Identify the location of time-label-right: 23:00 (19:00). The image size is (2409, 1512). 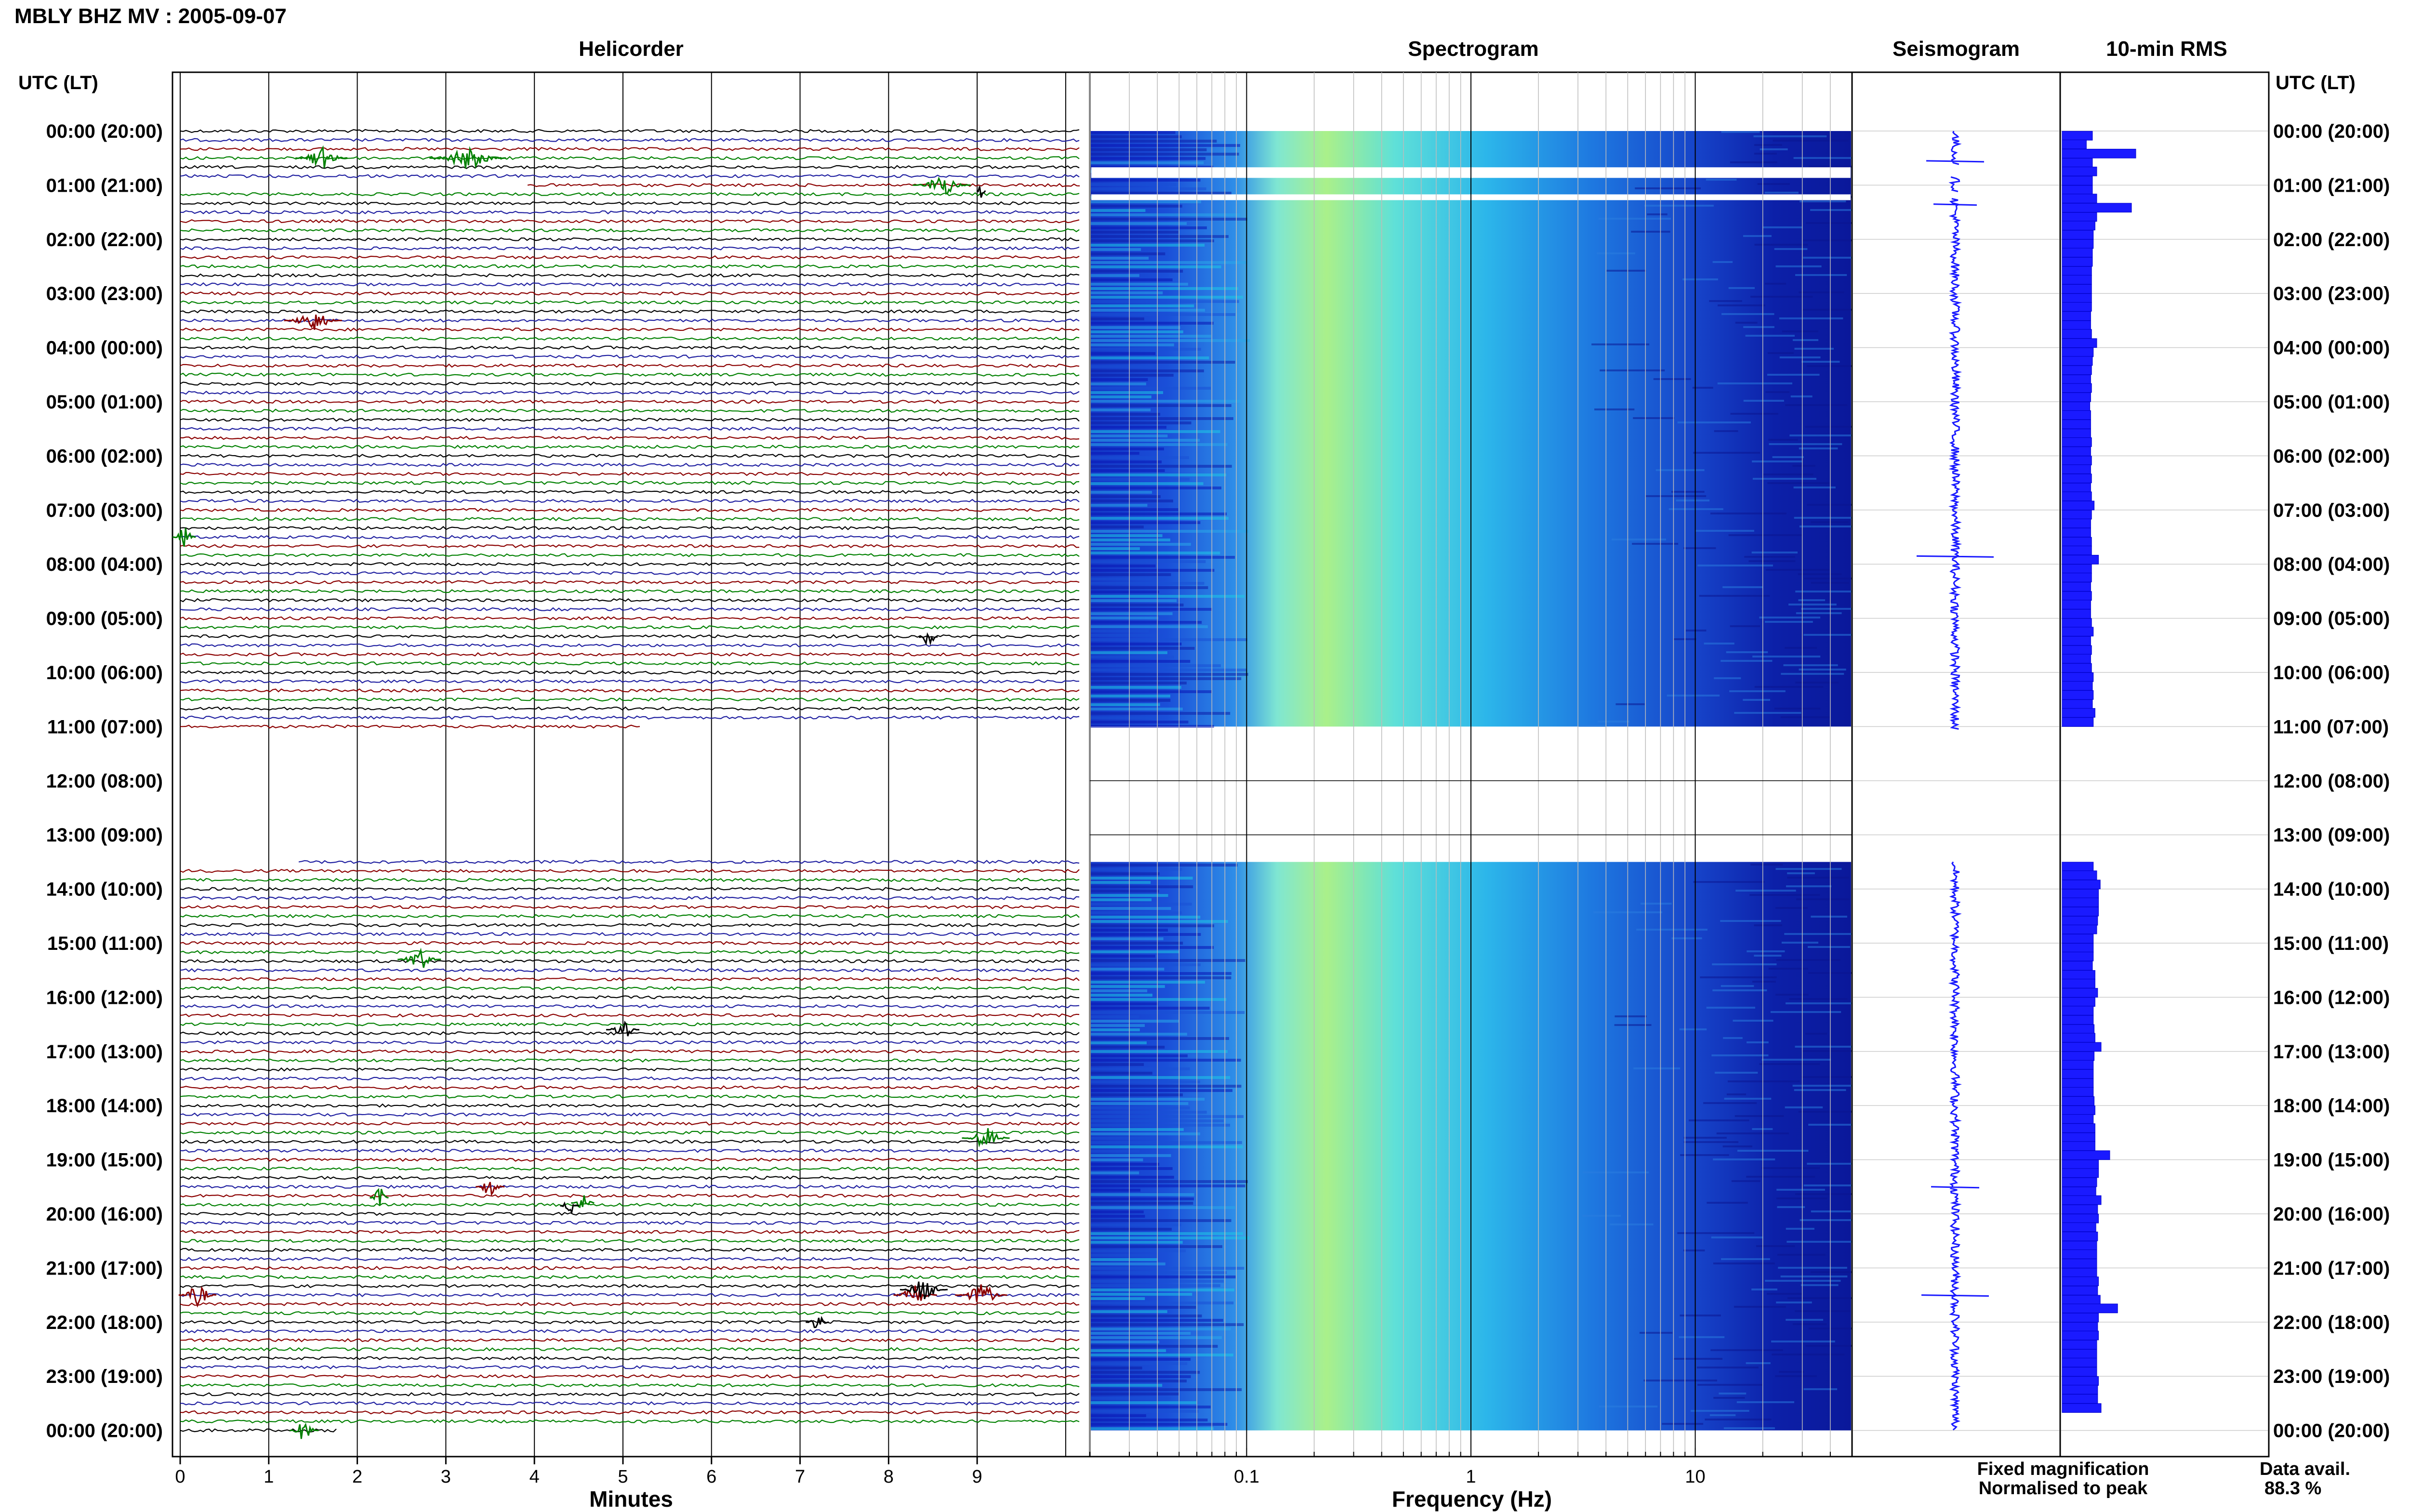
(2331, 1376).